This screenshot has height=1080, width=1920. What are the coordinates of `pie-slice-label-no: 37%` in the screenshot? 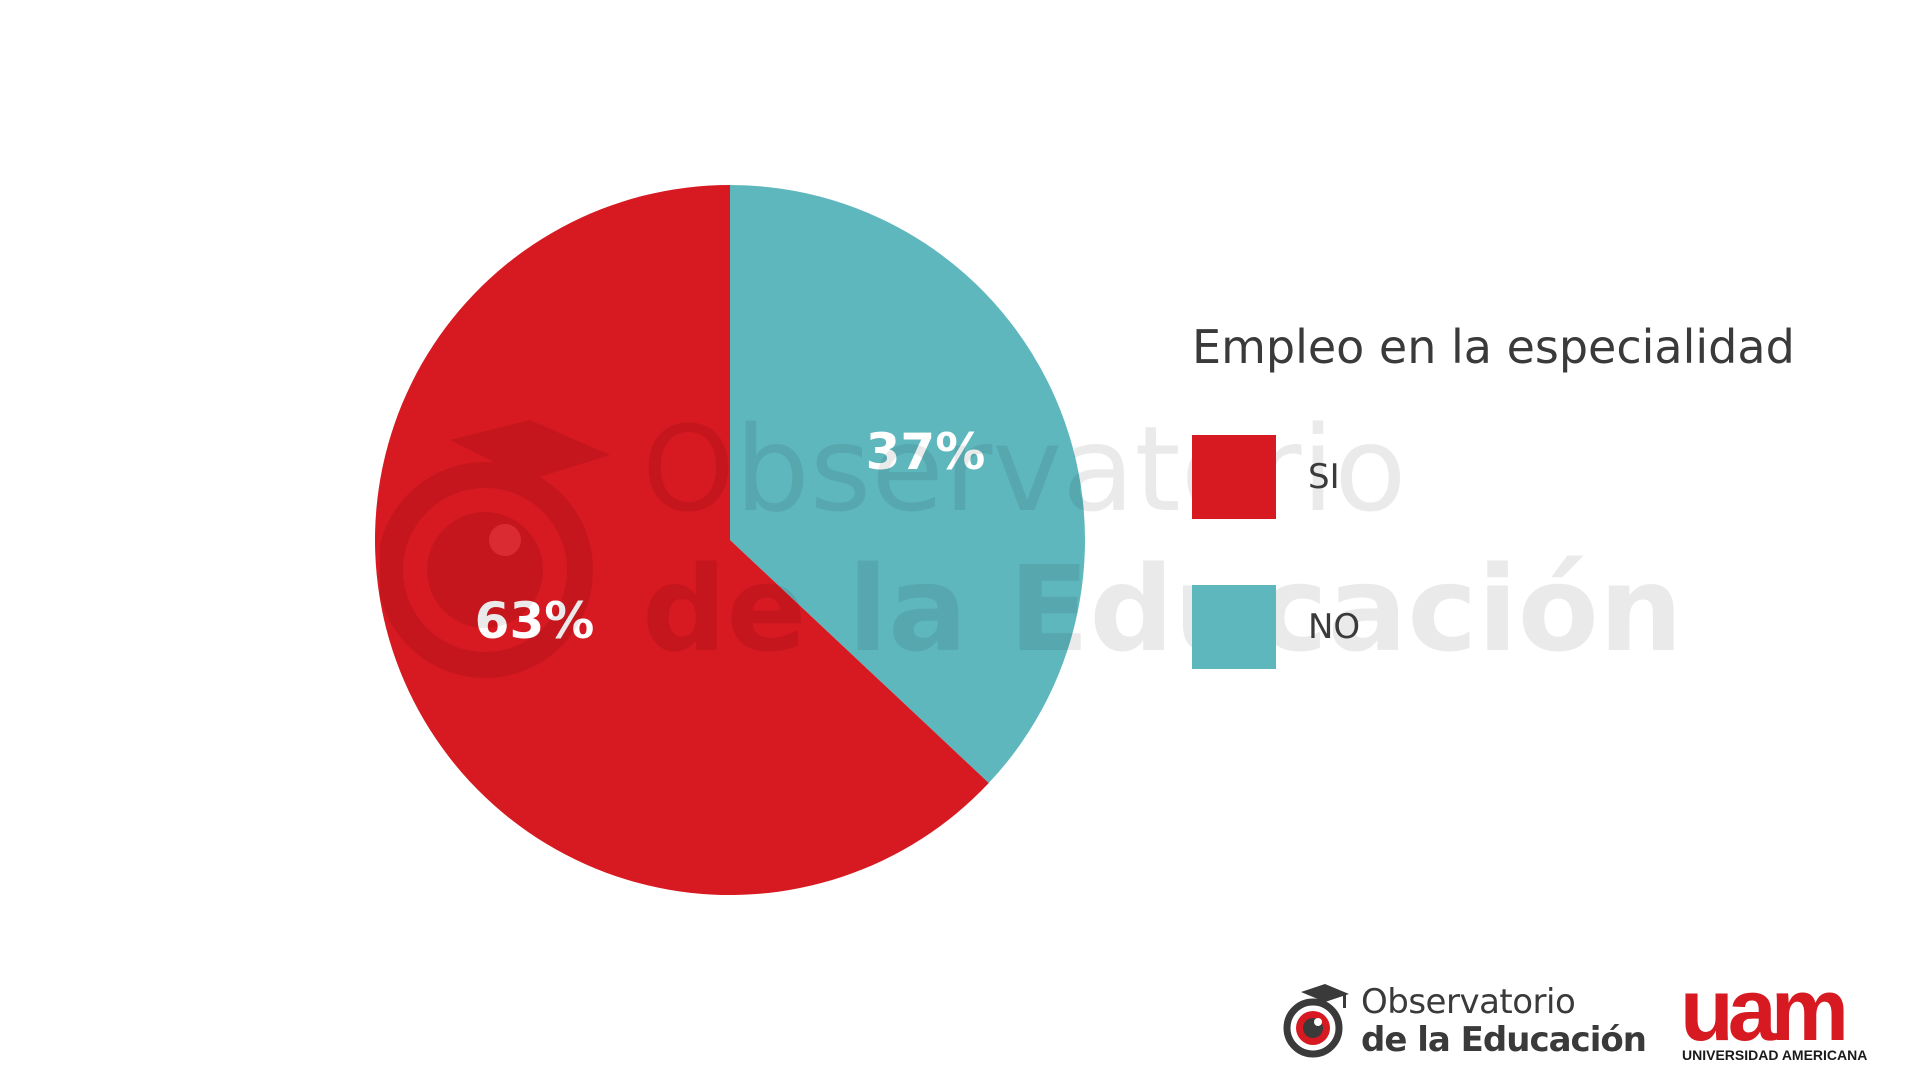 It's located at (926, 452).